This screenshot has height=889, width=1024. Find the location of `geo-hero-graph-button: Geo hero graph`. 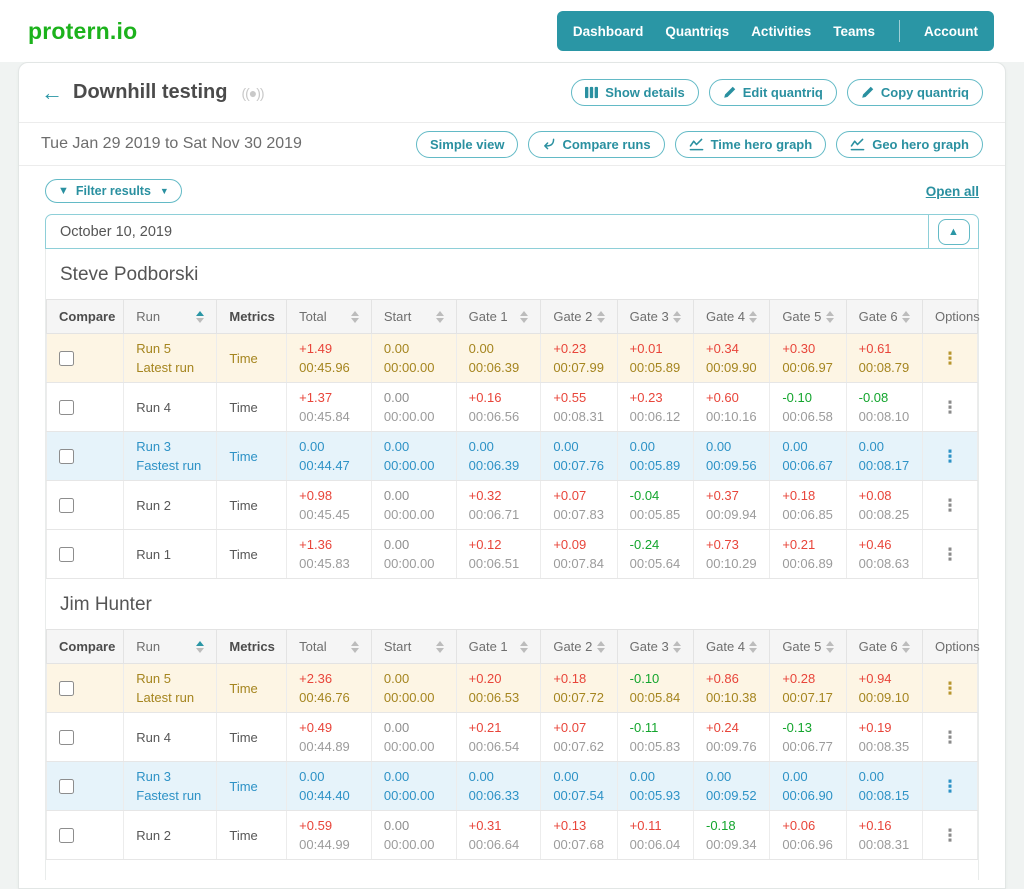

geo-hero-graph-button: Geo hero graph is located at coordinates (909, 144).